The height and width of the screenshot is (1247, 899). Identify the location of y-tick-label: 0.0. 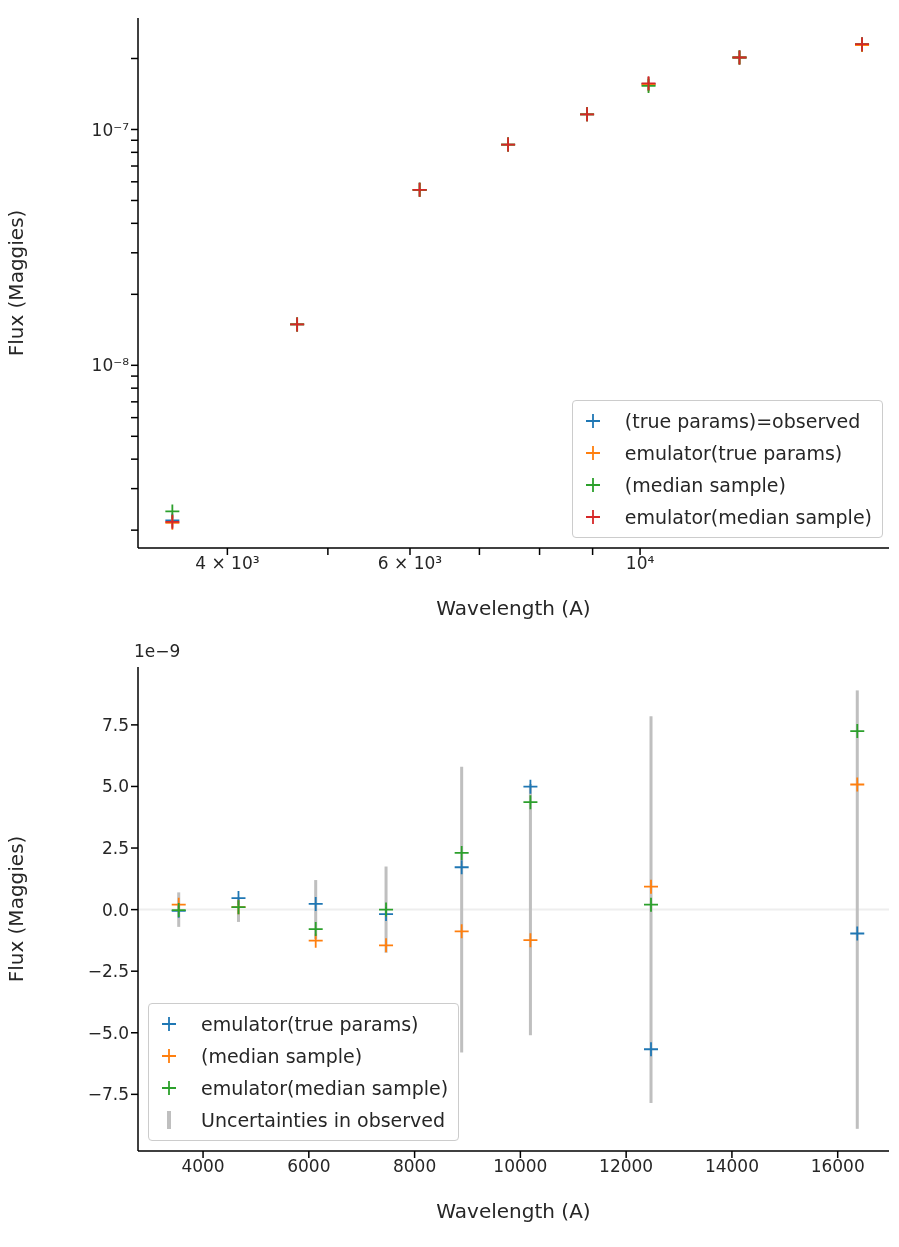
(115, 909).